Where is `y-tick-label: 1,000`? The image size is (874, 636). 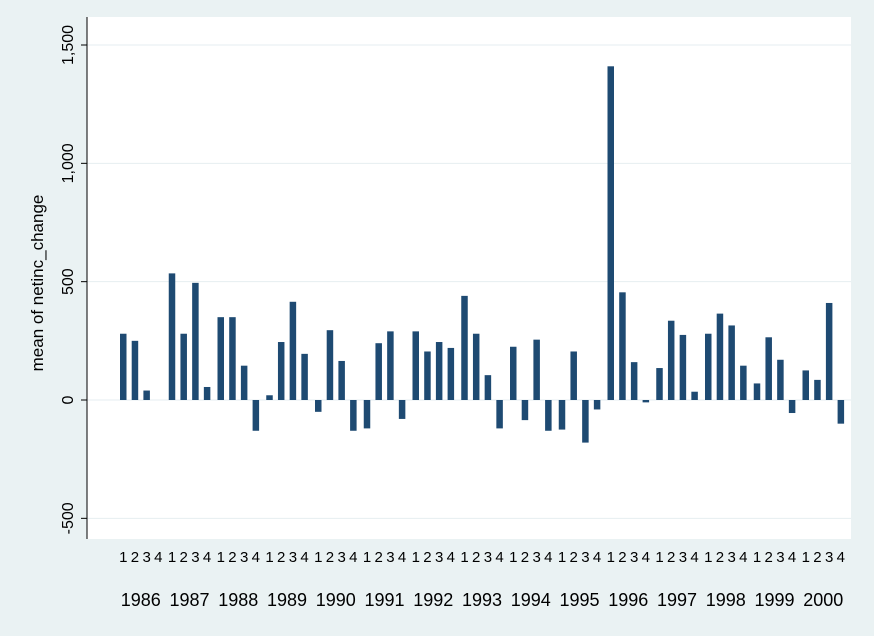
y-tick-label: 1,000 is located at coordinates (68, 163).